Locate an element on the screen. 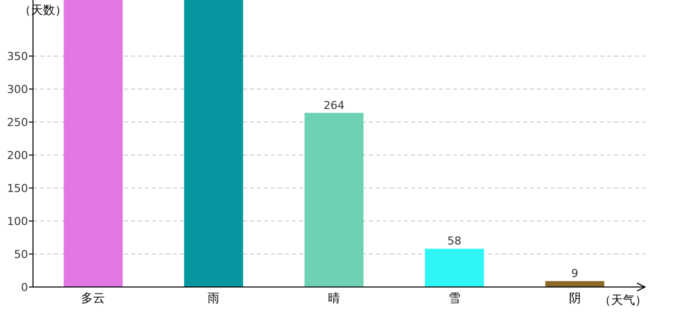 The image size is (680, 320). x-tick-label: 晴 is located at coordinates (334, 298).